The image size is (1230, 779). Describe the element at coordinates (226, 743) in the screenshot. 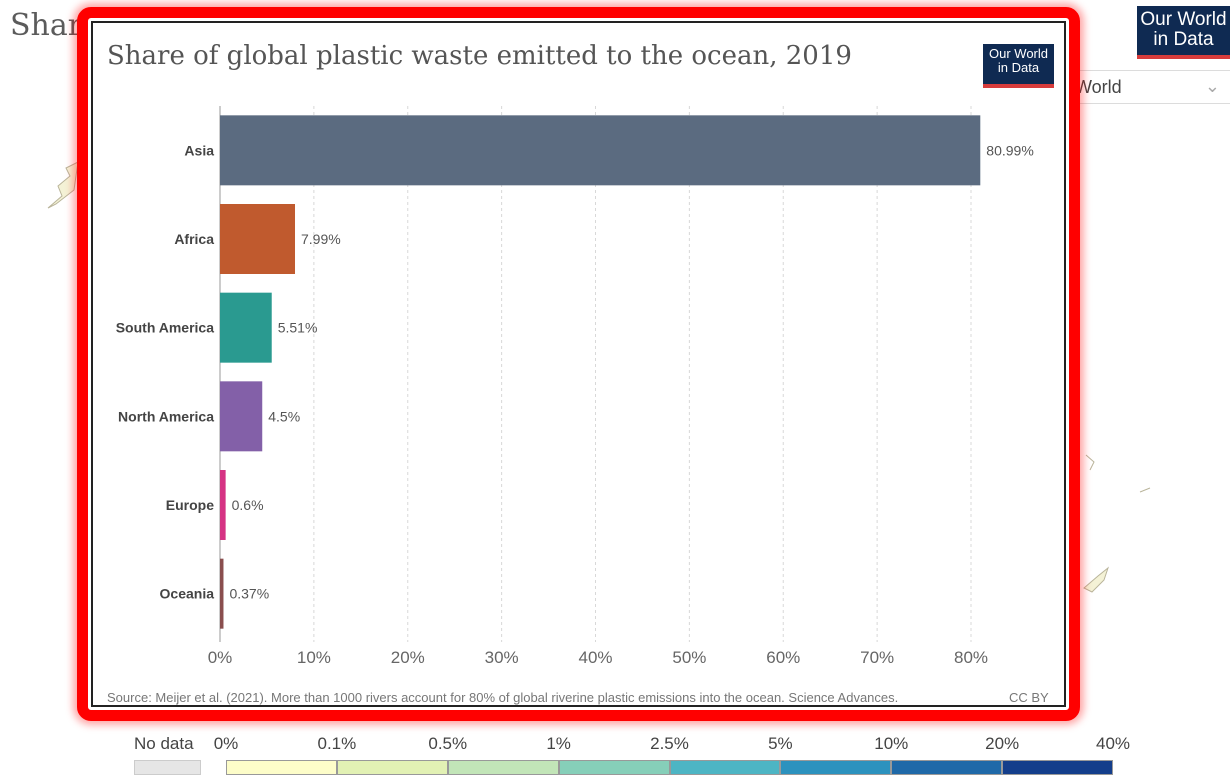

I see `legend-tick-label: 0%` at that location.